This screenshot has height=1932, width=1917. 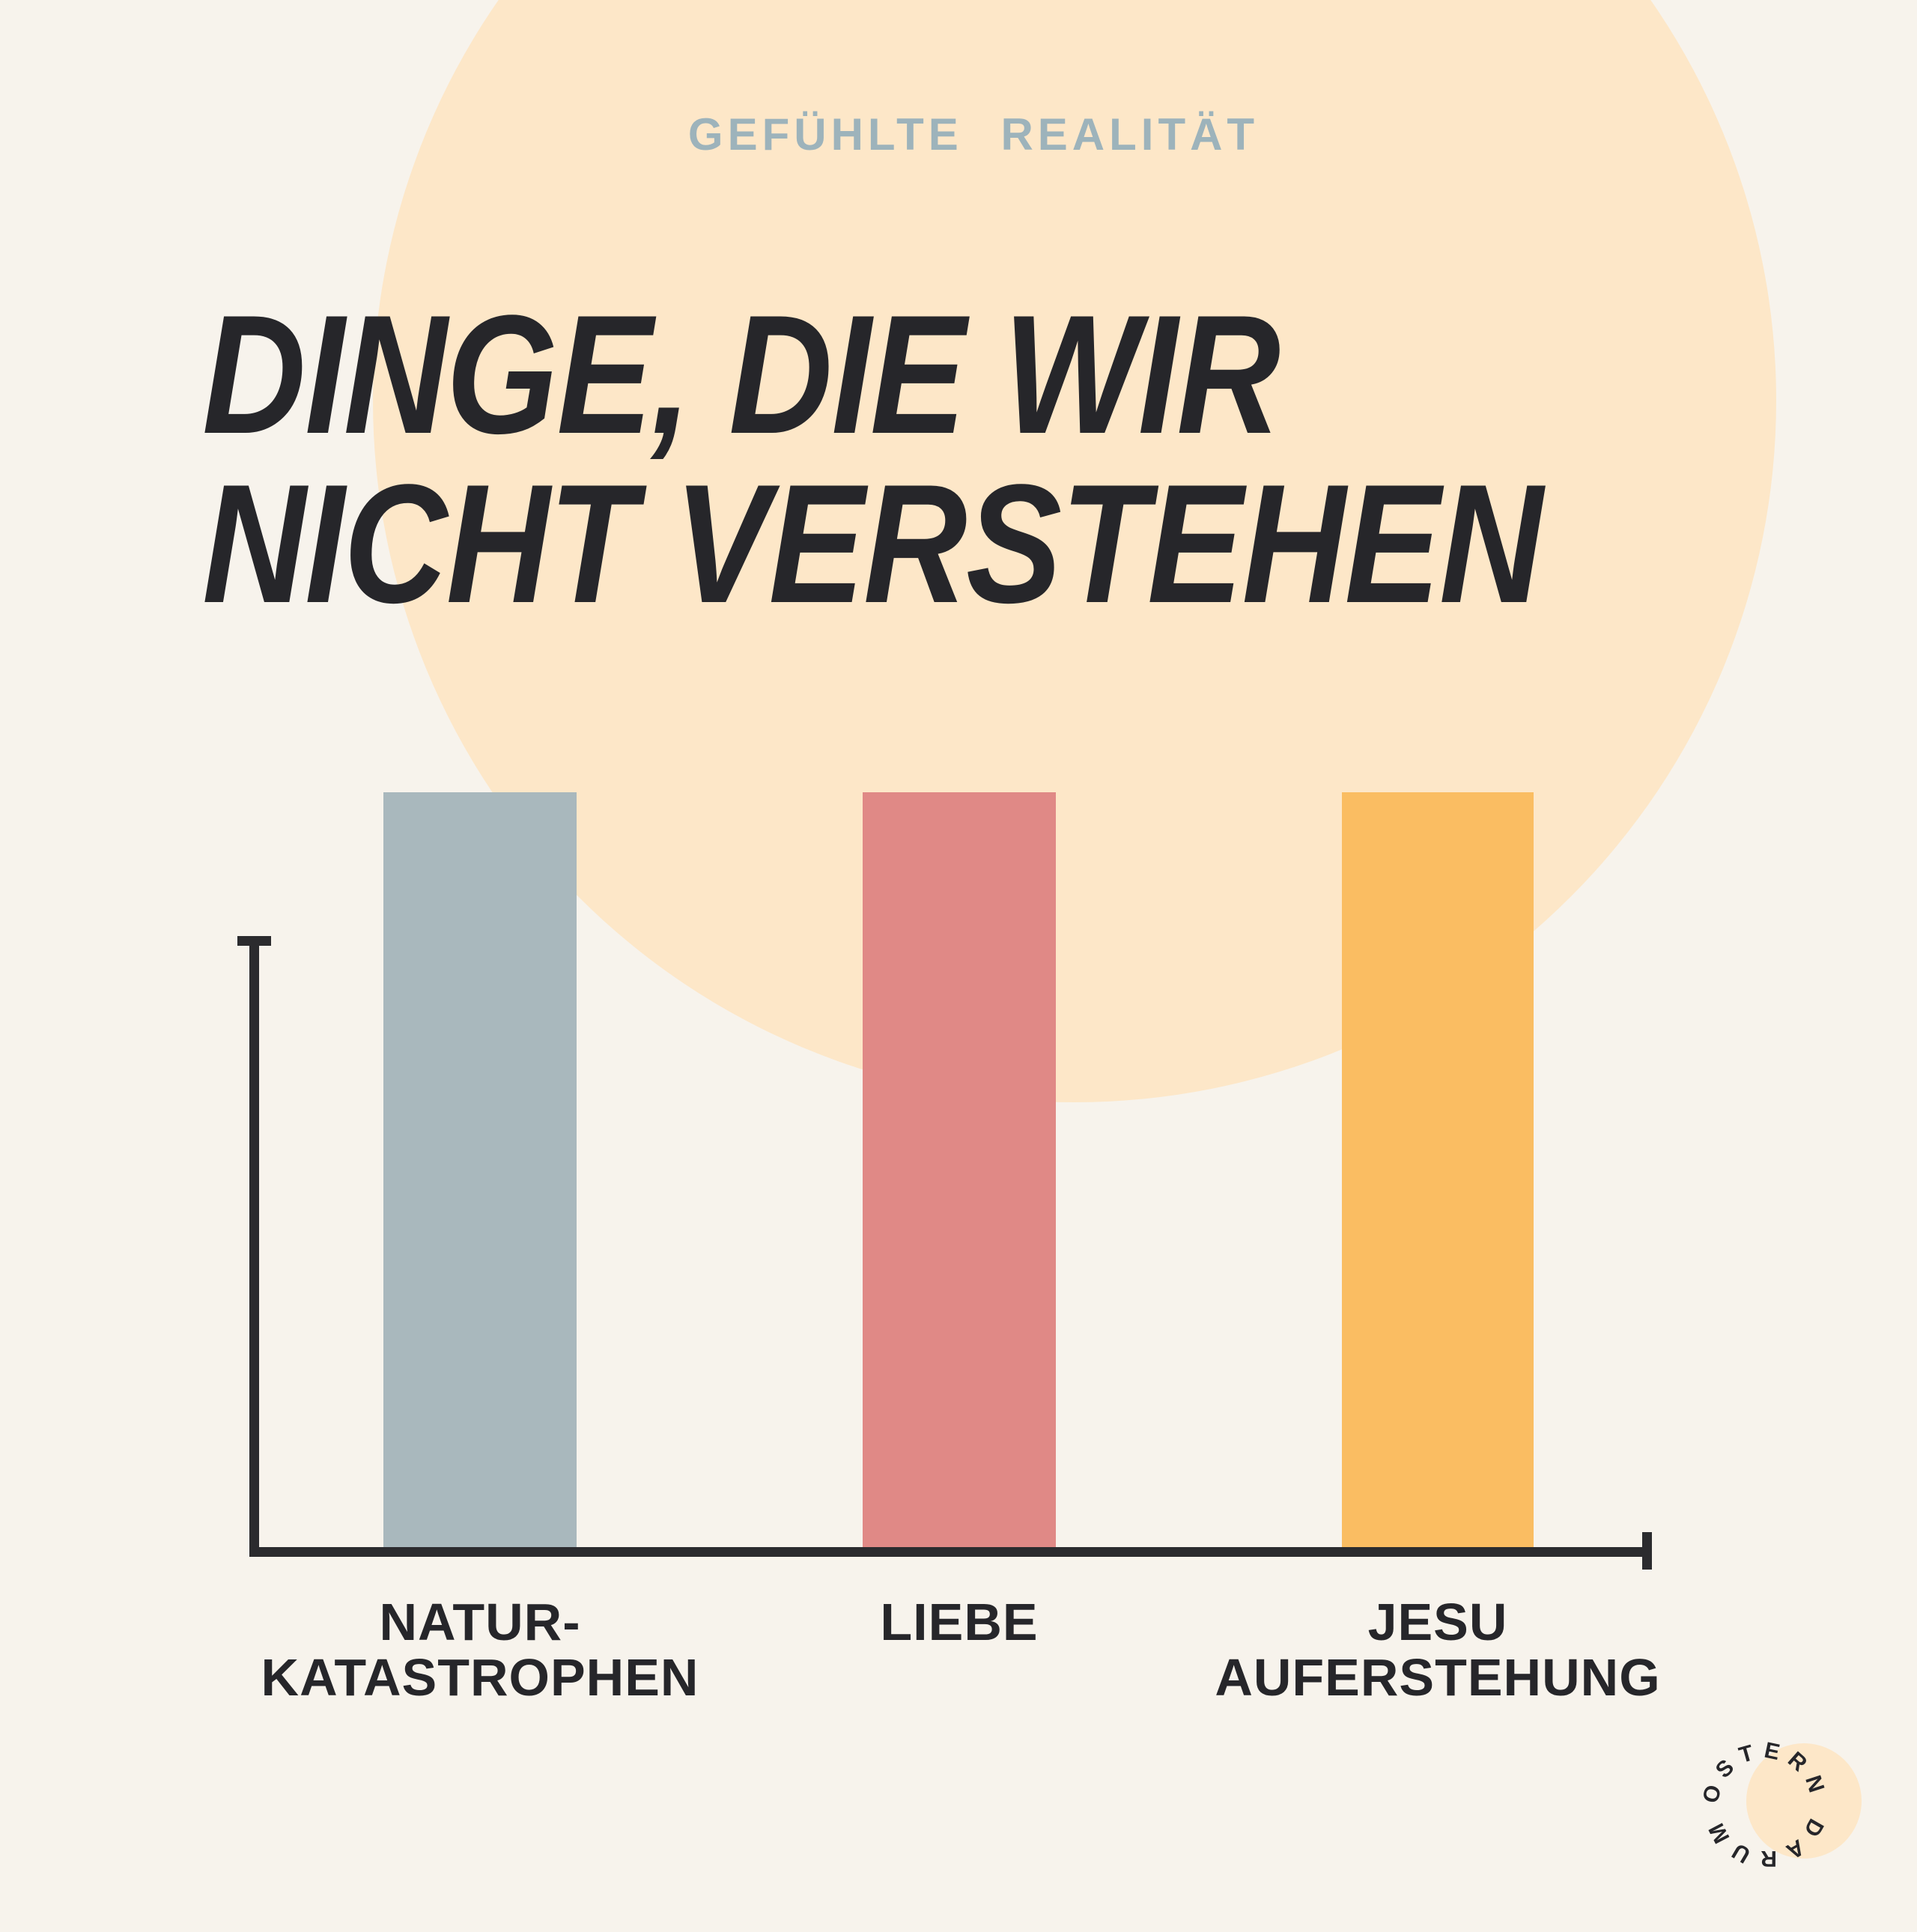 I want to click on x-axis-end-tick, so click(x=1647, y=1551).